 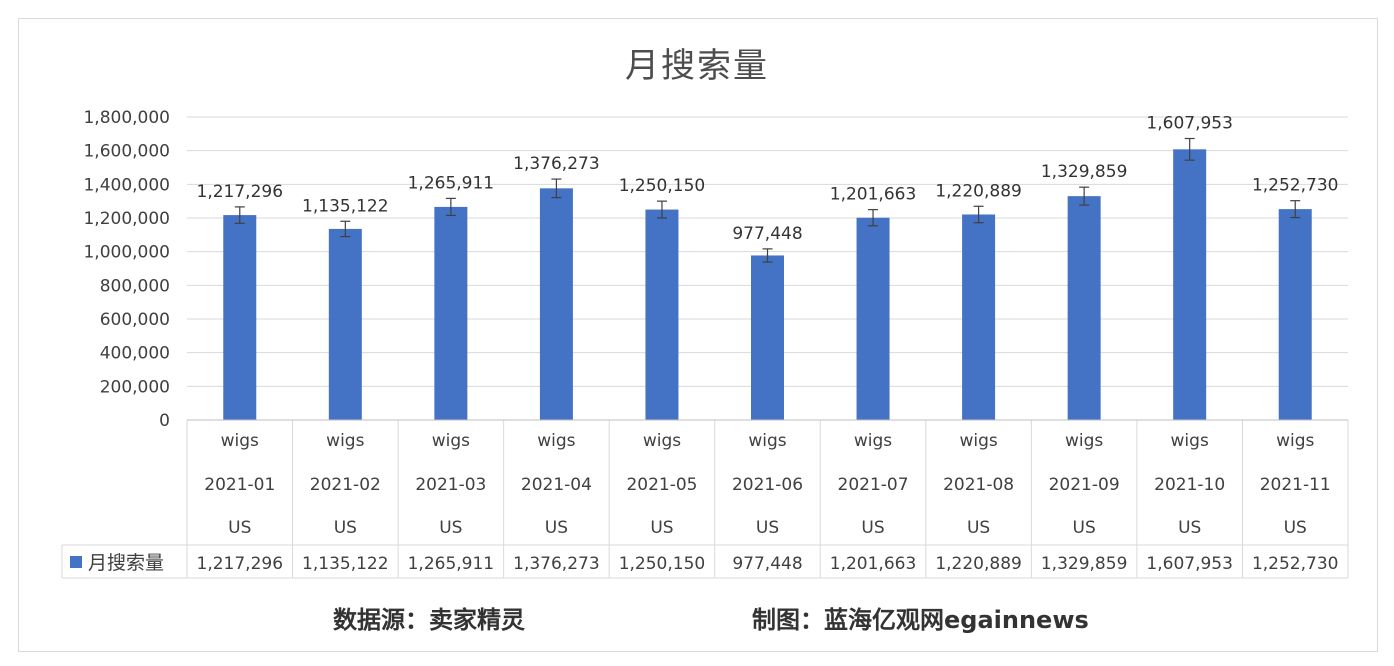 What do you see at coordinates (135, 320) in the screenshot?
I see `y-tick-label: 600,000` at bounding box center [135, 320].